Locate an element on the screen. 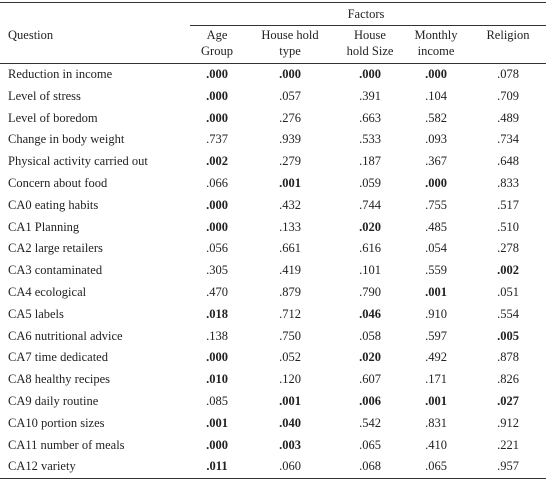  value-cell: .616 is located at coordinates (370, 248).